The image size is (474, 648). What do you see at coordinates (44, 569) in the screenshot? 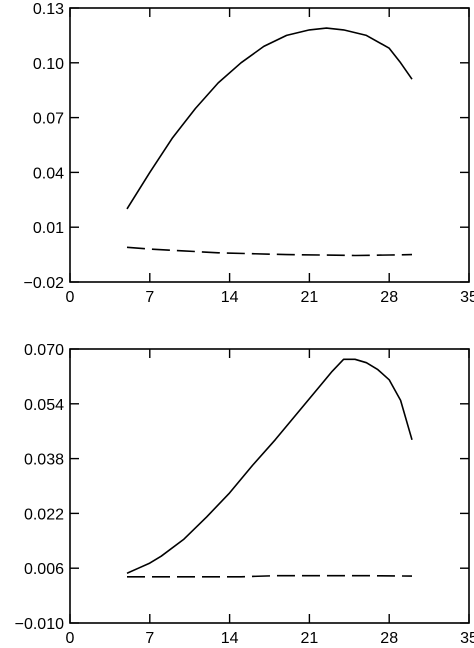
I see `y-tick-label: 0.006` at bounding box center [44, 569].